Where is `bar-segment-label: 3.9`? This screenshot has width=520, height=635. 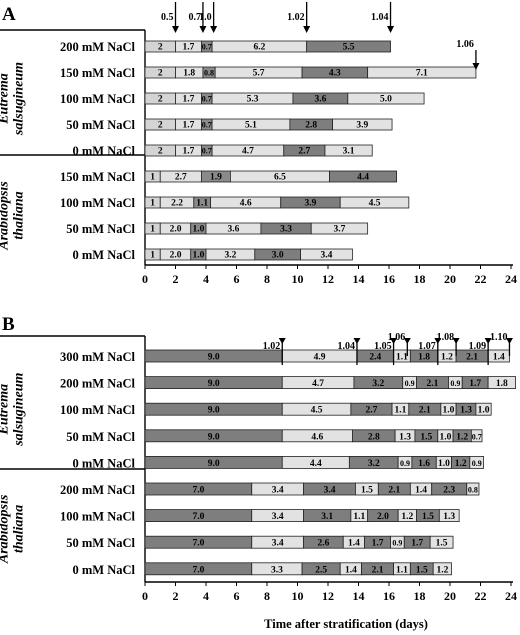 bar-segment-label: 3.9 is located at coordinates (311, 204).